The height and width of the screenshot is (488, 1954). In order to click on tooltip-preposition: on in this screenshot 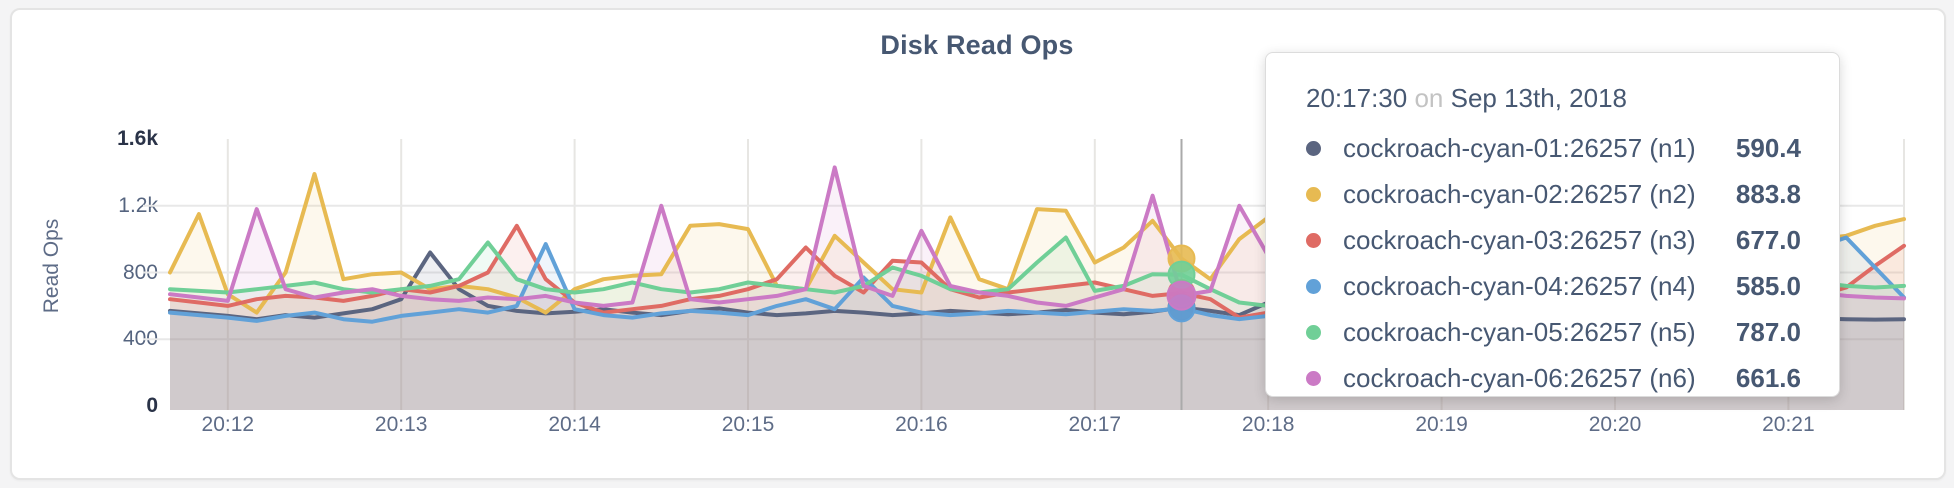, I will do `click(1429, 98)`.